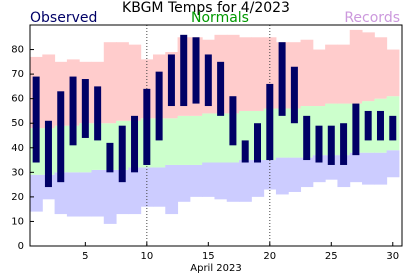 Image resolution: width=412 pixels, height=276 pixels. What do you see at coordinates (215, 268) in the screenshot?
I see `x-axis-label: April 2023` at bounding box center [215, 268].